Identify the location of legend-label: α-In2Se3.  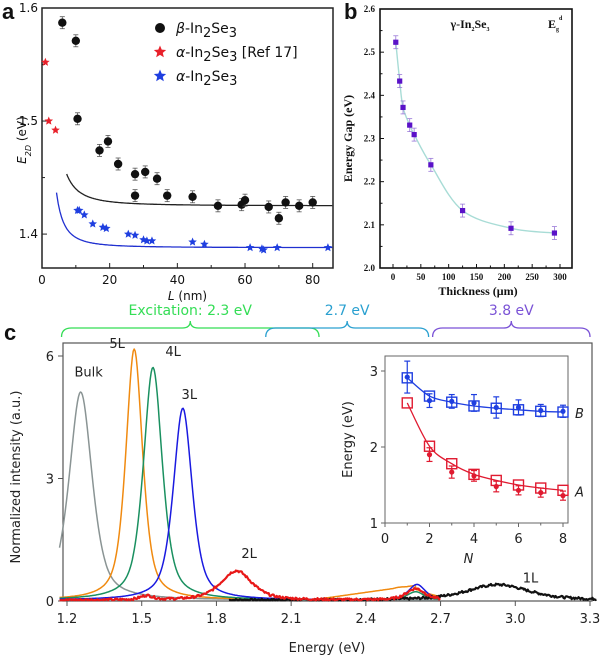
(206, 79).